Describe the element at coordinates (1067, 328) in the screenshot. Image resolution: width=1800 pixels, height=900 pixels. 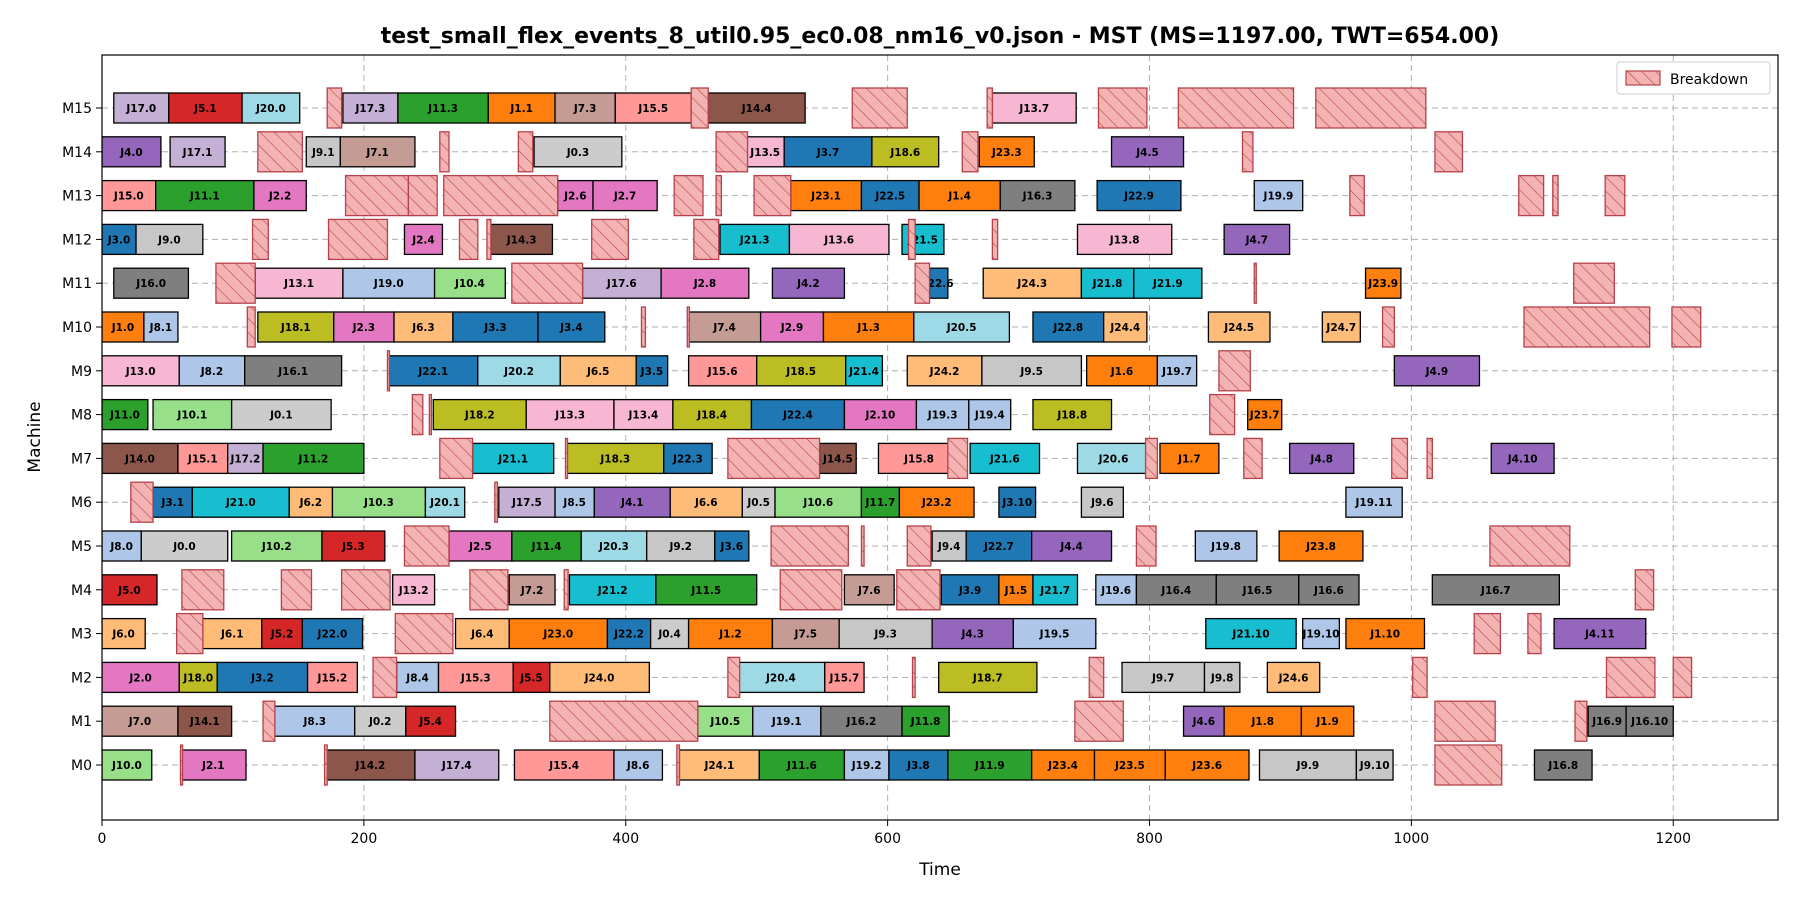
I see `operation-label: J22.8` at that location.